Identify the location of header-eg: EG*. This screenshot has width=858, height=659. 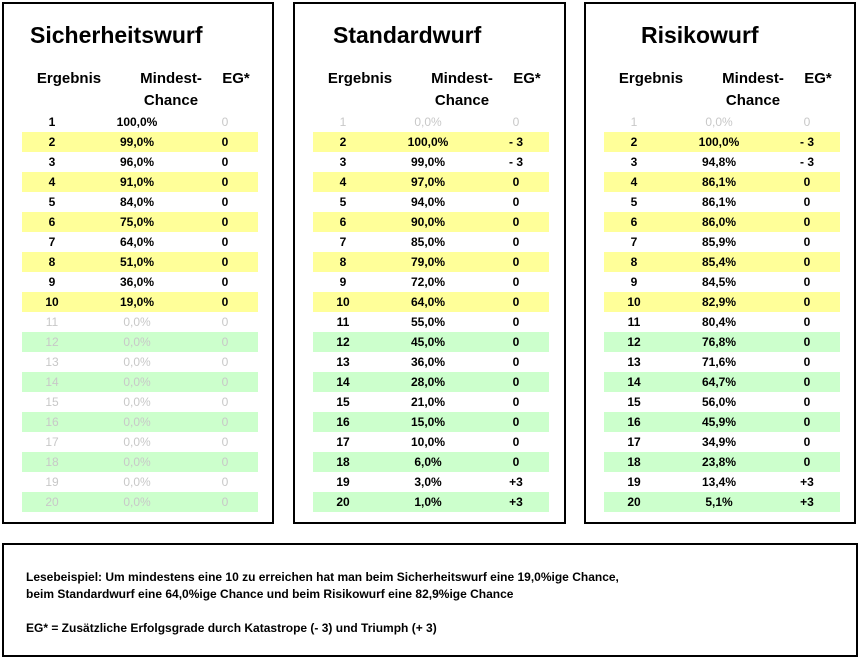
(527, 78).